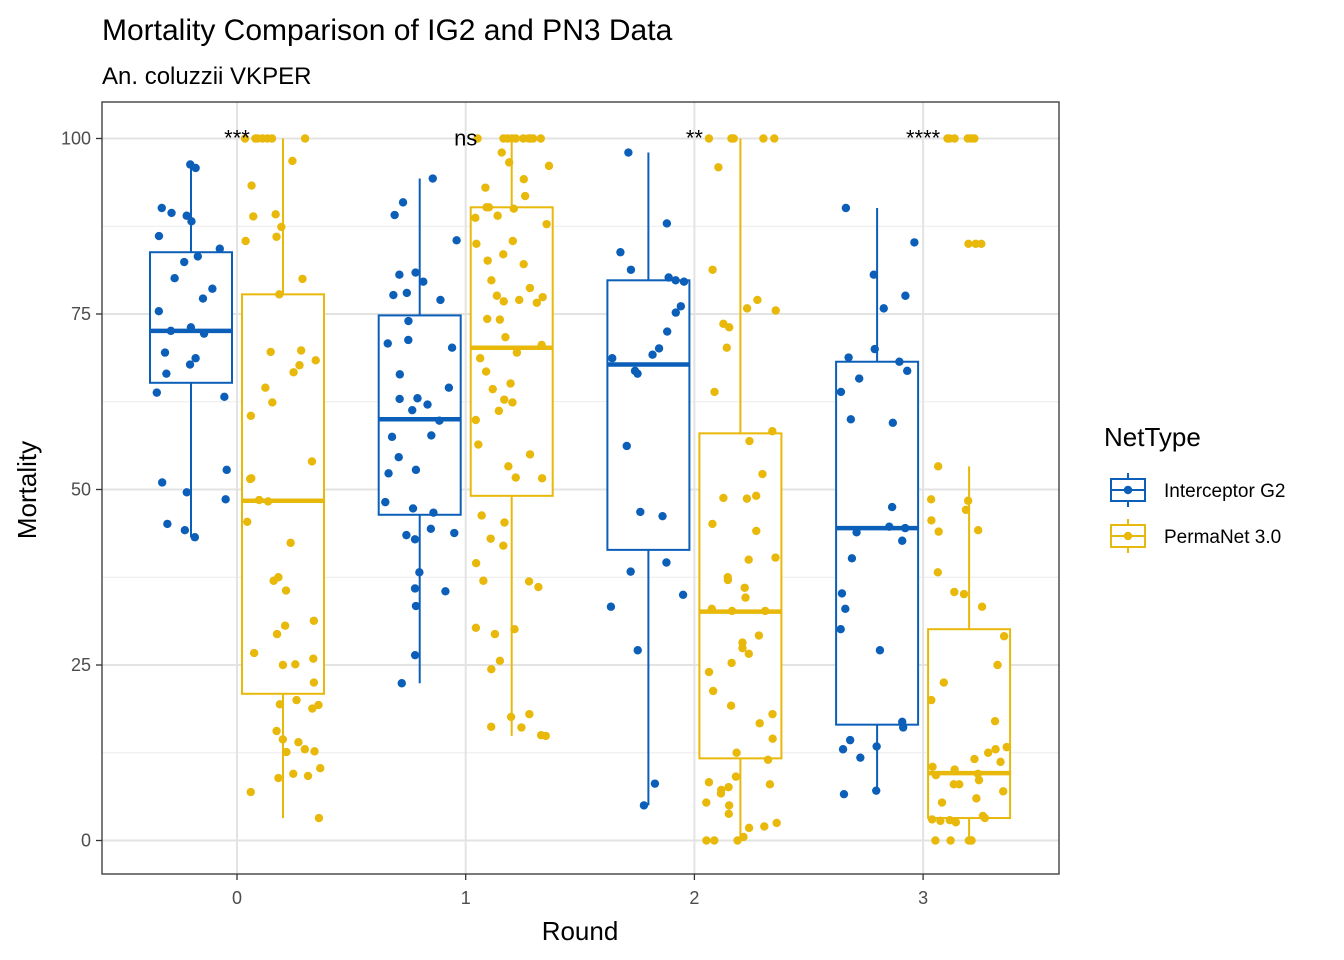  What do you see at coordinates (580, 891) in the screenshot?
I see `x-axis: 0 1 2 3` at bounding box center [580, 891].